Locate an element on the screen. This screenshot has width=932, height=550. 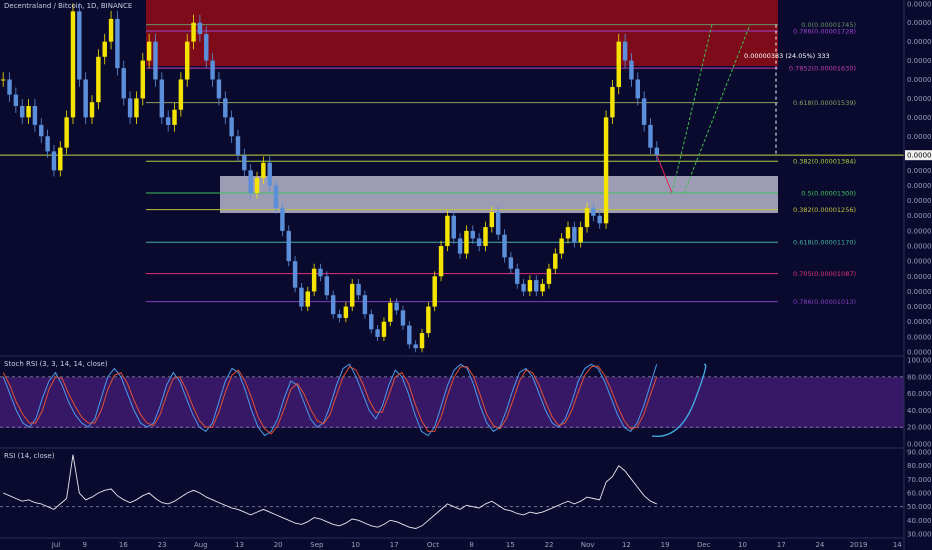
price-tick-label: 0.0000100 is located at coordinates (919, 307).